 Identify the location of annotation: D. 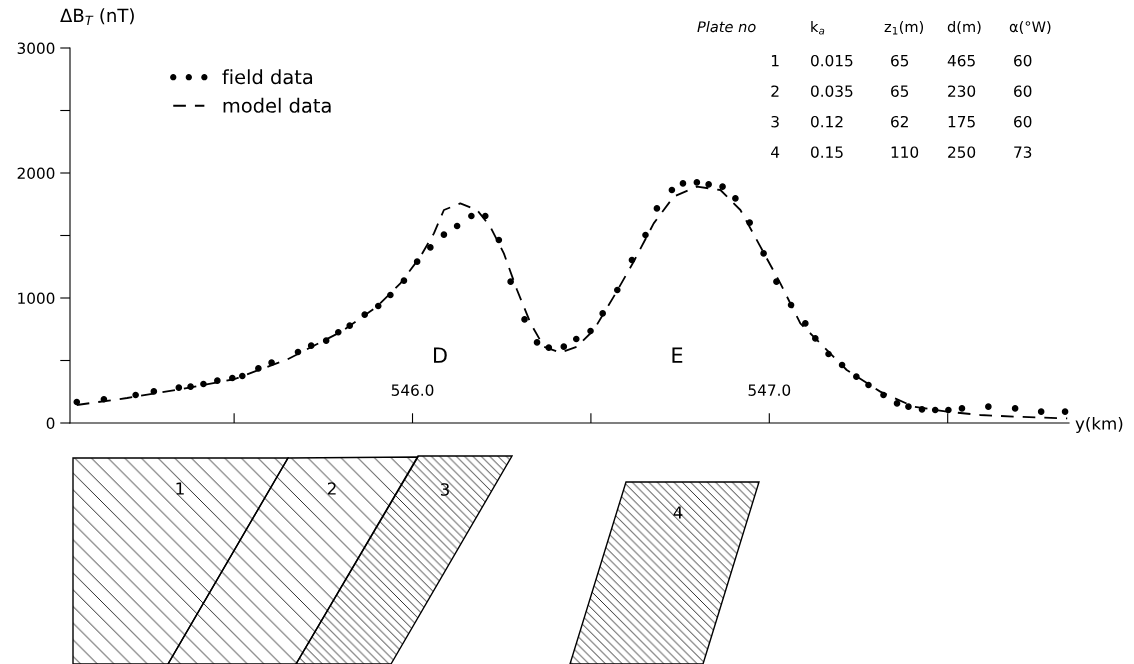
(440, 355).